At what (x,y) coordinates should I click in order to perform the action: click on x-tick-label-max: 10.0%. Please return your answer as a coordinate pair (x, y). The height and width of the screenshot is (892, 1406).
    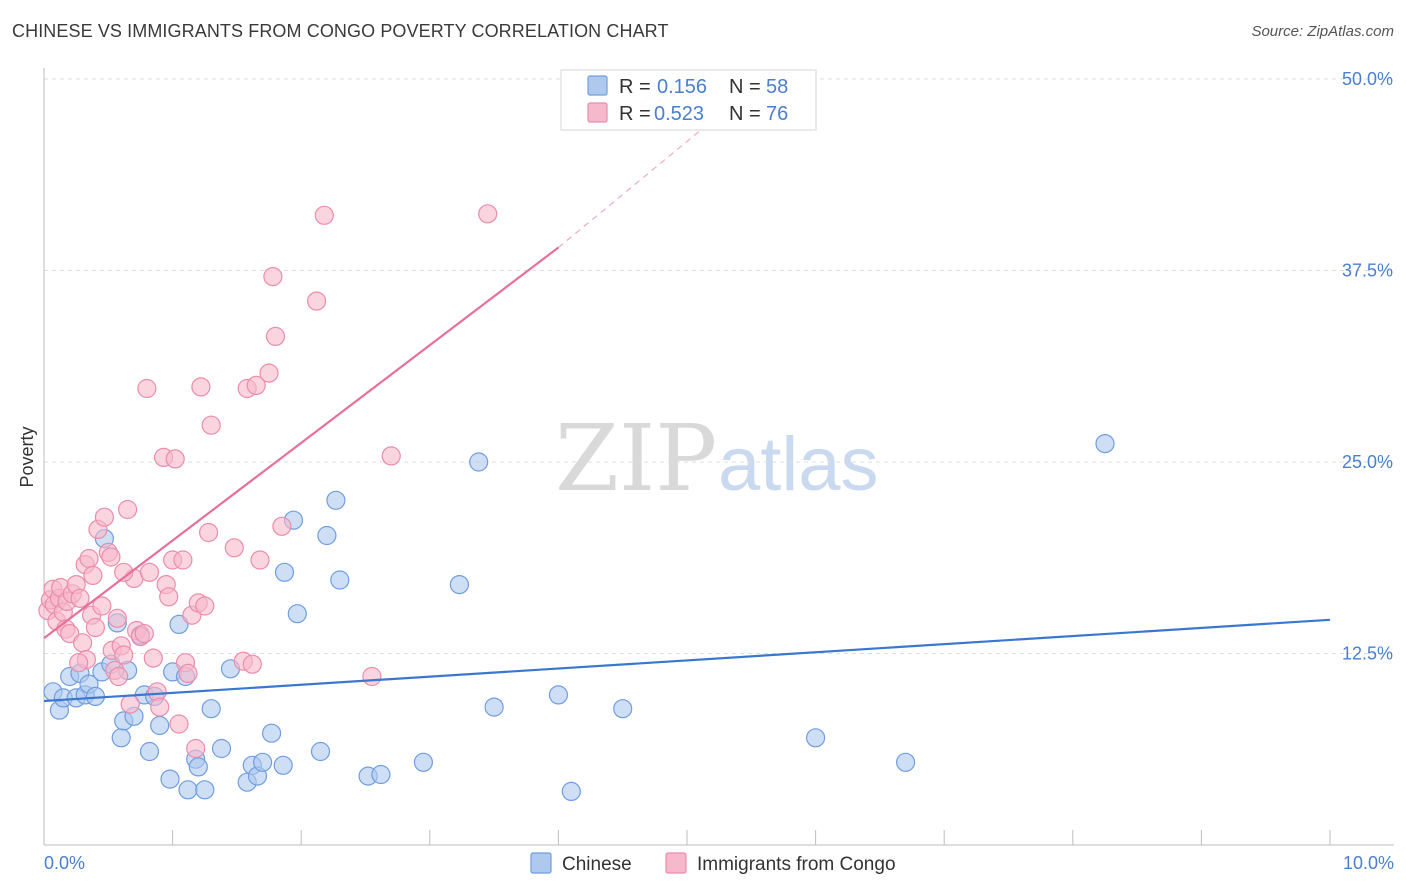
    Looking at the image, I should click on (1368, 863).